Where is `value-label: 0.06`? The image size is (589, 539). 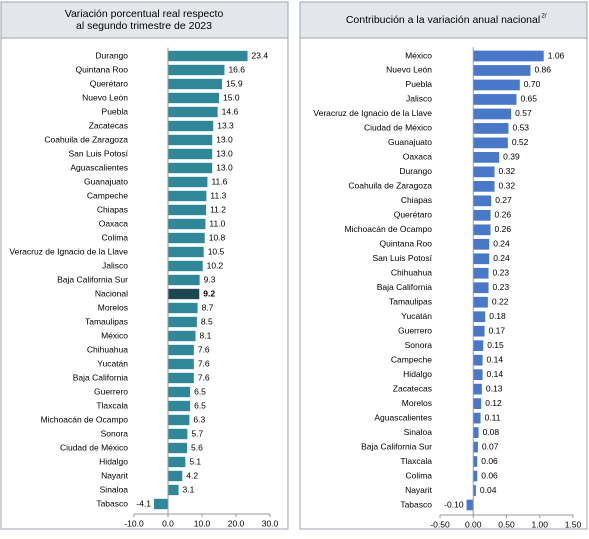
value-label: 0.06 is located at coordinates (489, 475).